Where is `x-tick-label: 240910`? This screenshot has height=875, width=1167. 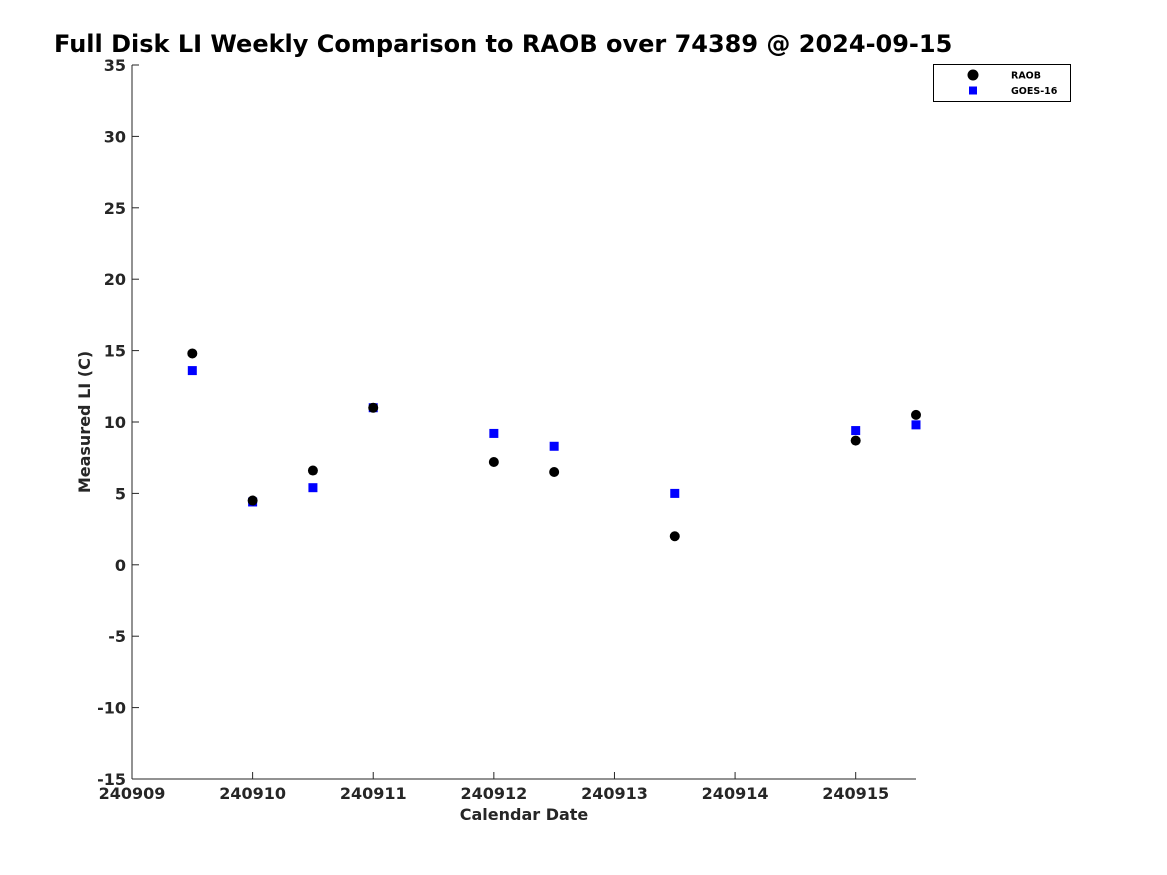 x-tick-label: 240910 is located at coordinates (252, 793).